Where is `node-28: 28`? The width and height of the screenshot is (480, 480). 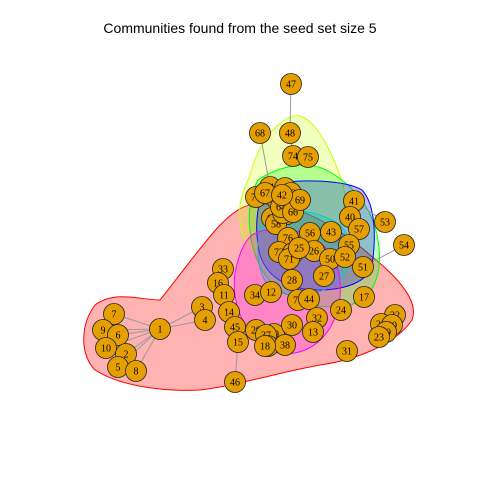
node-28: 28 is located at coordinates (292, 280).